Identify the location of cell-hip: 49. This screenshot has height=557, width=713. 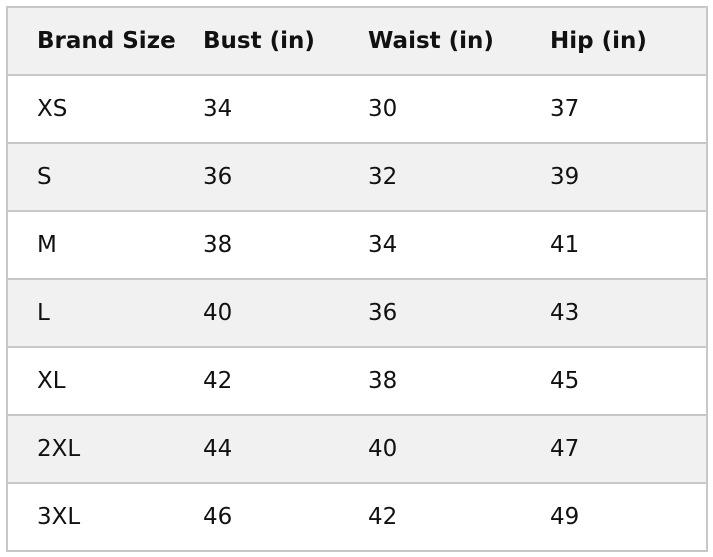
(628, 516).